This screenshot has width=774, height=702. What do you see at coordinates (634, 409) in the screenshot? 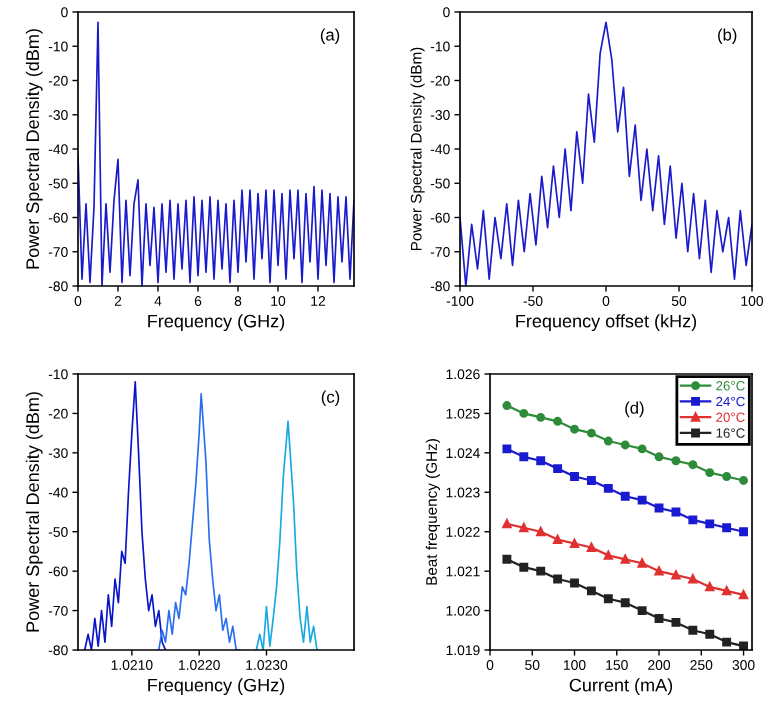
I see `annotation: (d)` at bounding box center [634, 409].